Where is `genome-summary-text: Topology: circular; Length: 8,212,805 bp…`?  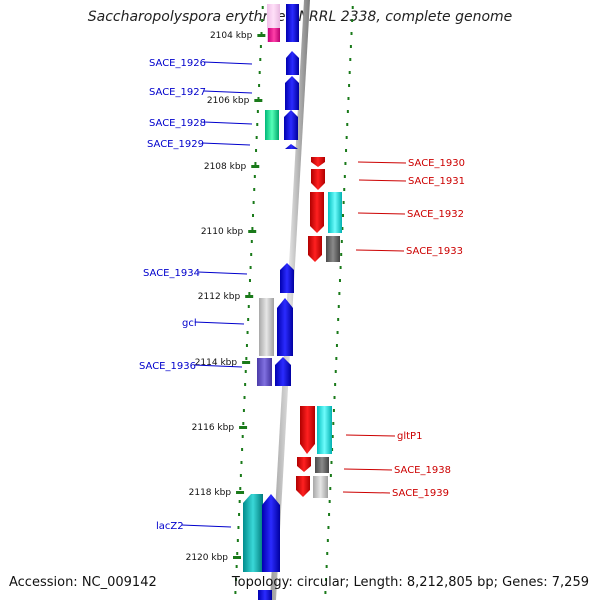
genome-summary-text: Topology: circular; Length: 8,212,805 bp… is located at coordinates (410, 582).